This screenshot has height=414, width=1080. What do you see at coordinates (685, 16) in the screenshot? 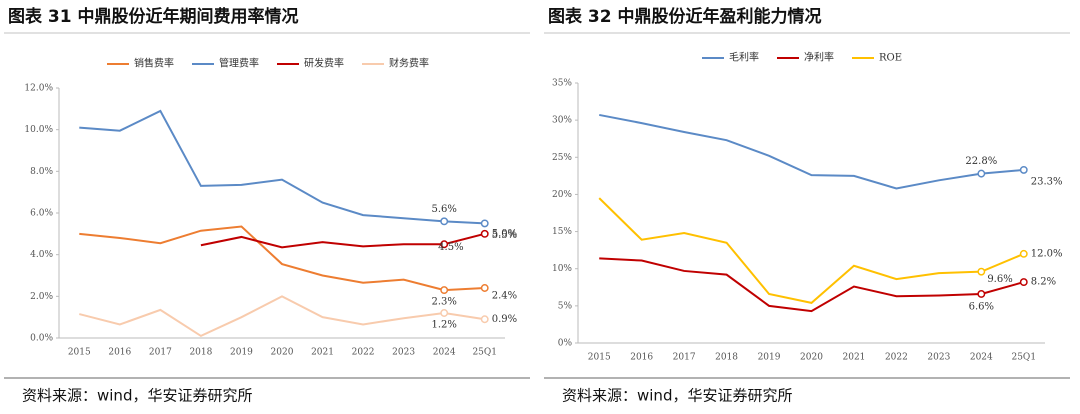
I see `chart-title: 图表 32 中鼎股份近年盈利能力情况` at bounding box center [685, 16].